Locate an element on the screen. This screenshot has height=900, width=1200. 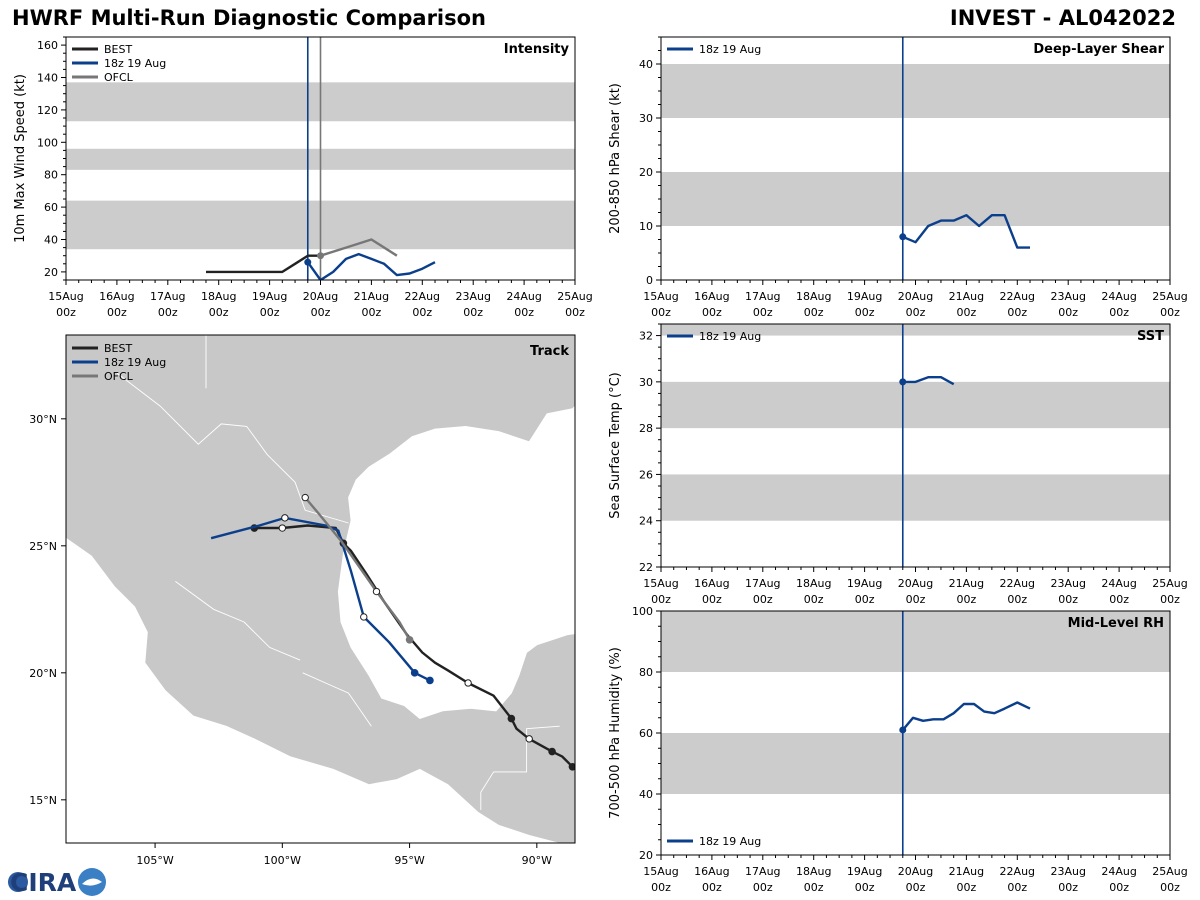
shear-xtick-day-label: 18Aug is located at coordinates (813, 296).